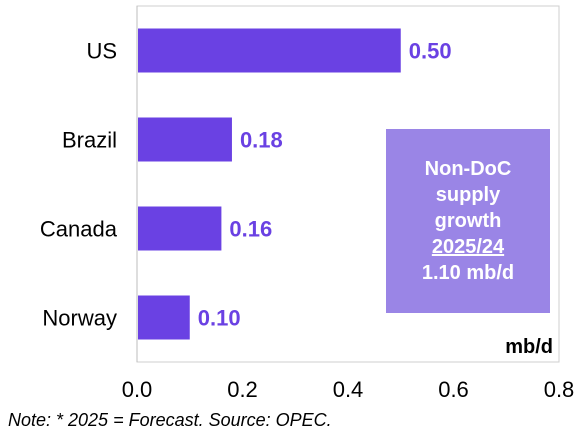  Describe the element at coordinates (269, 50) in the screenshot. I see `bar-us` at that location.